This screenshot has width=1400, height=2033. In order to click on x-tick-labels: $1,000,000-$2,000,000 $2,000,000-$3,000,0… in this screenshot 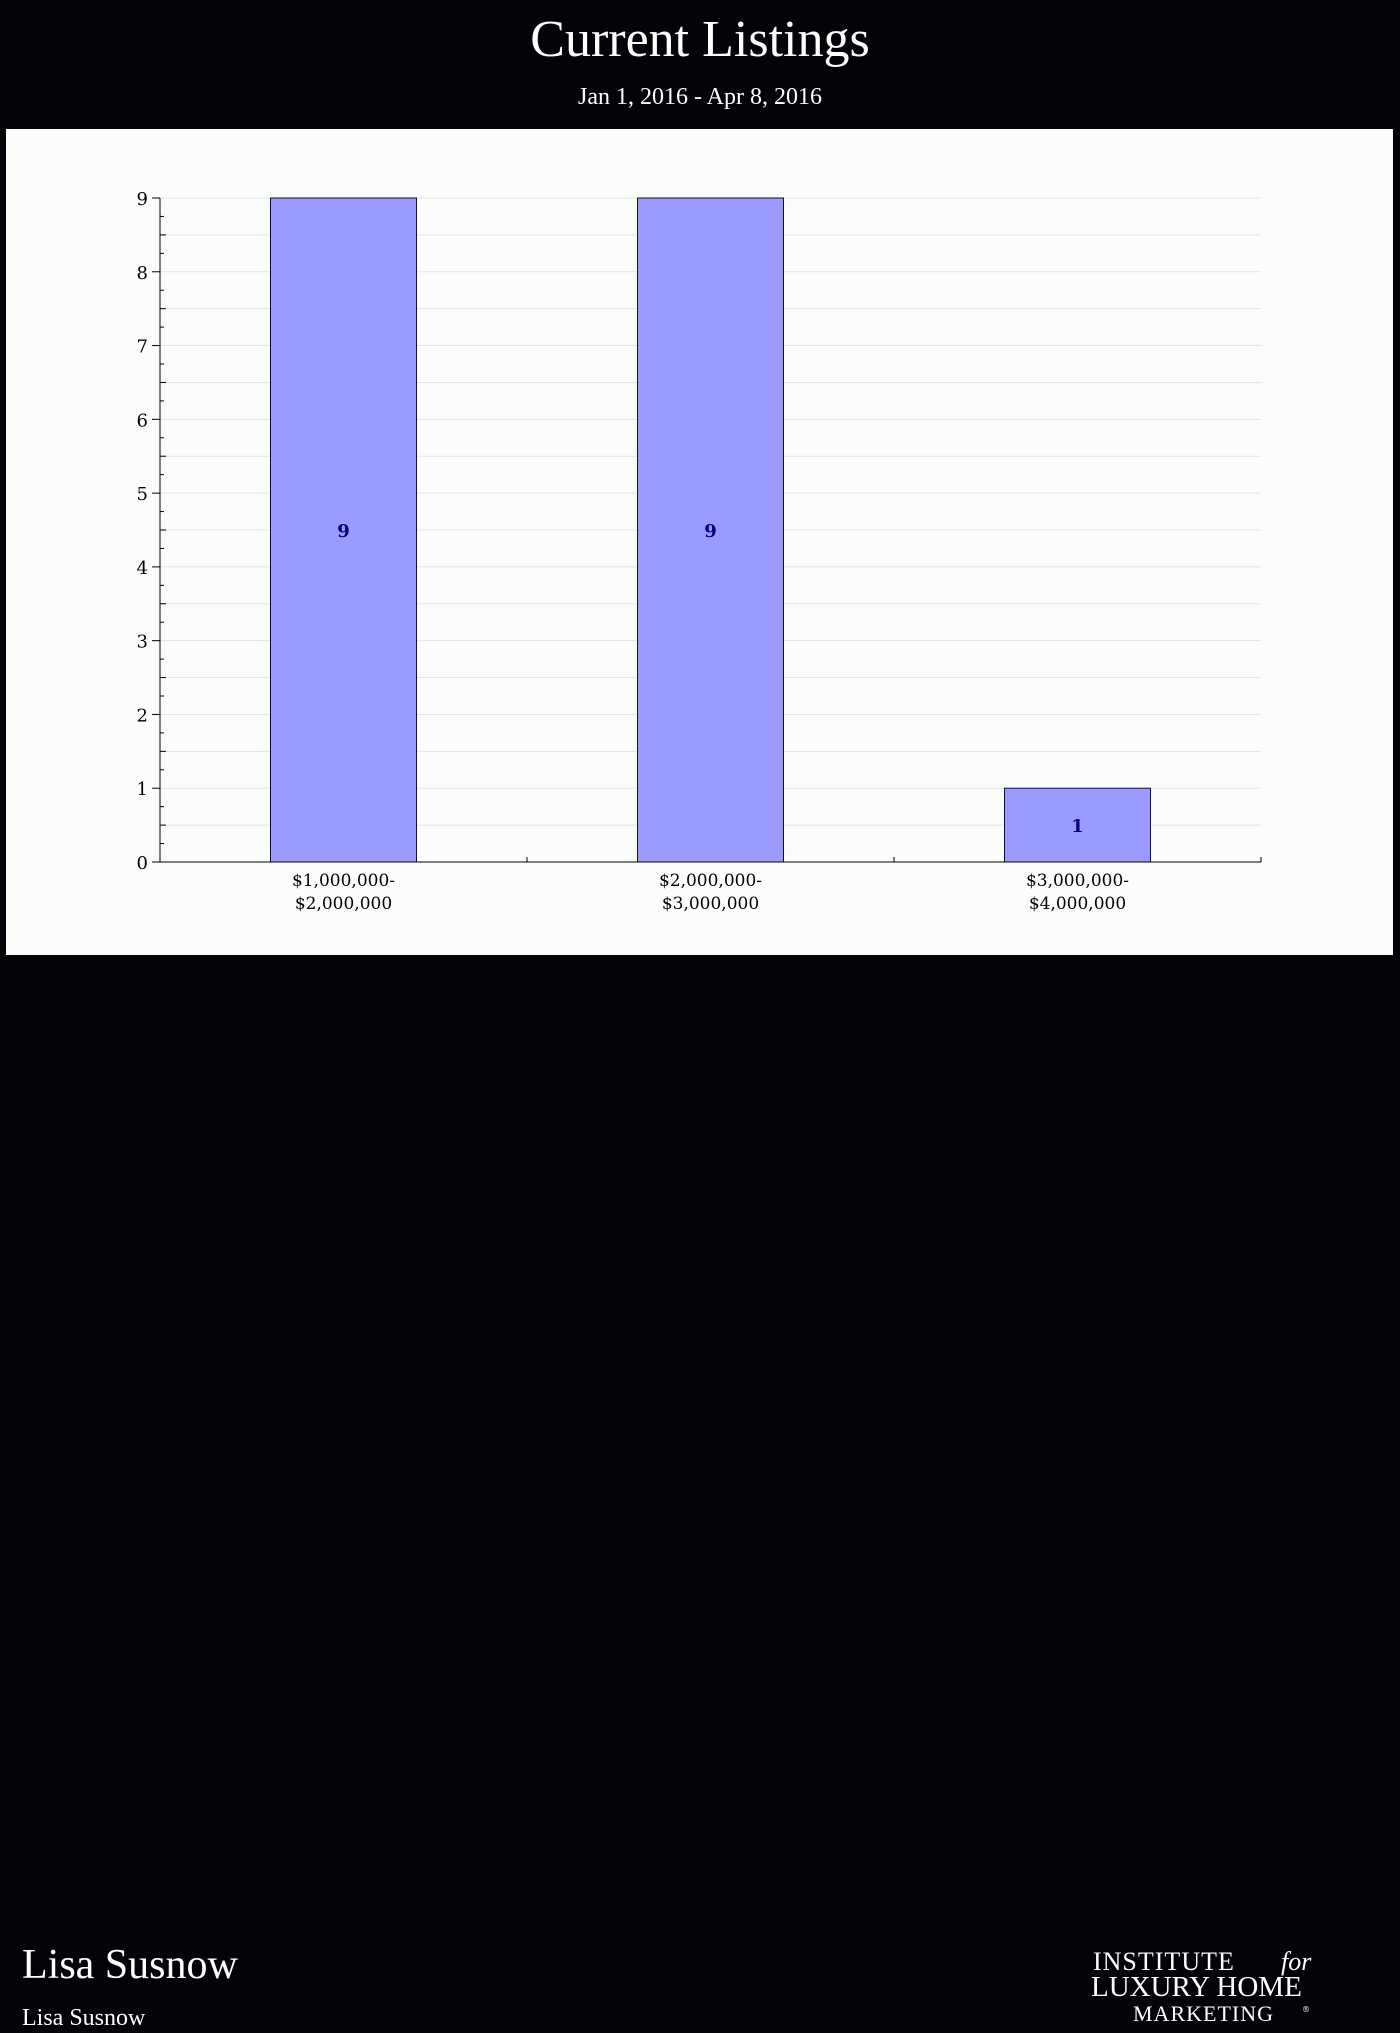, I will do `click(710, 892)`.